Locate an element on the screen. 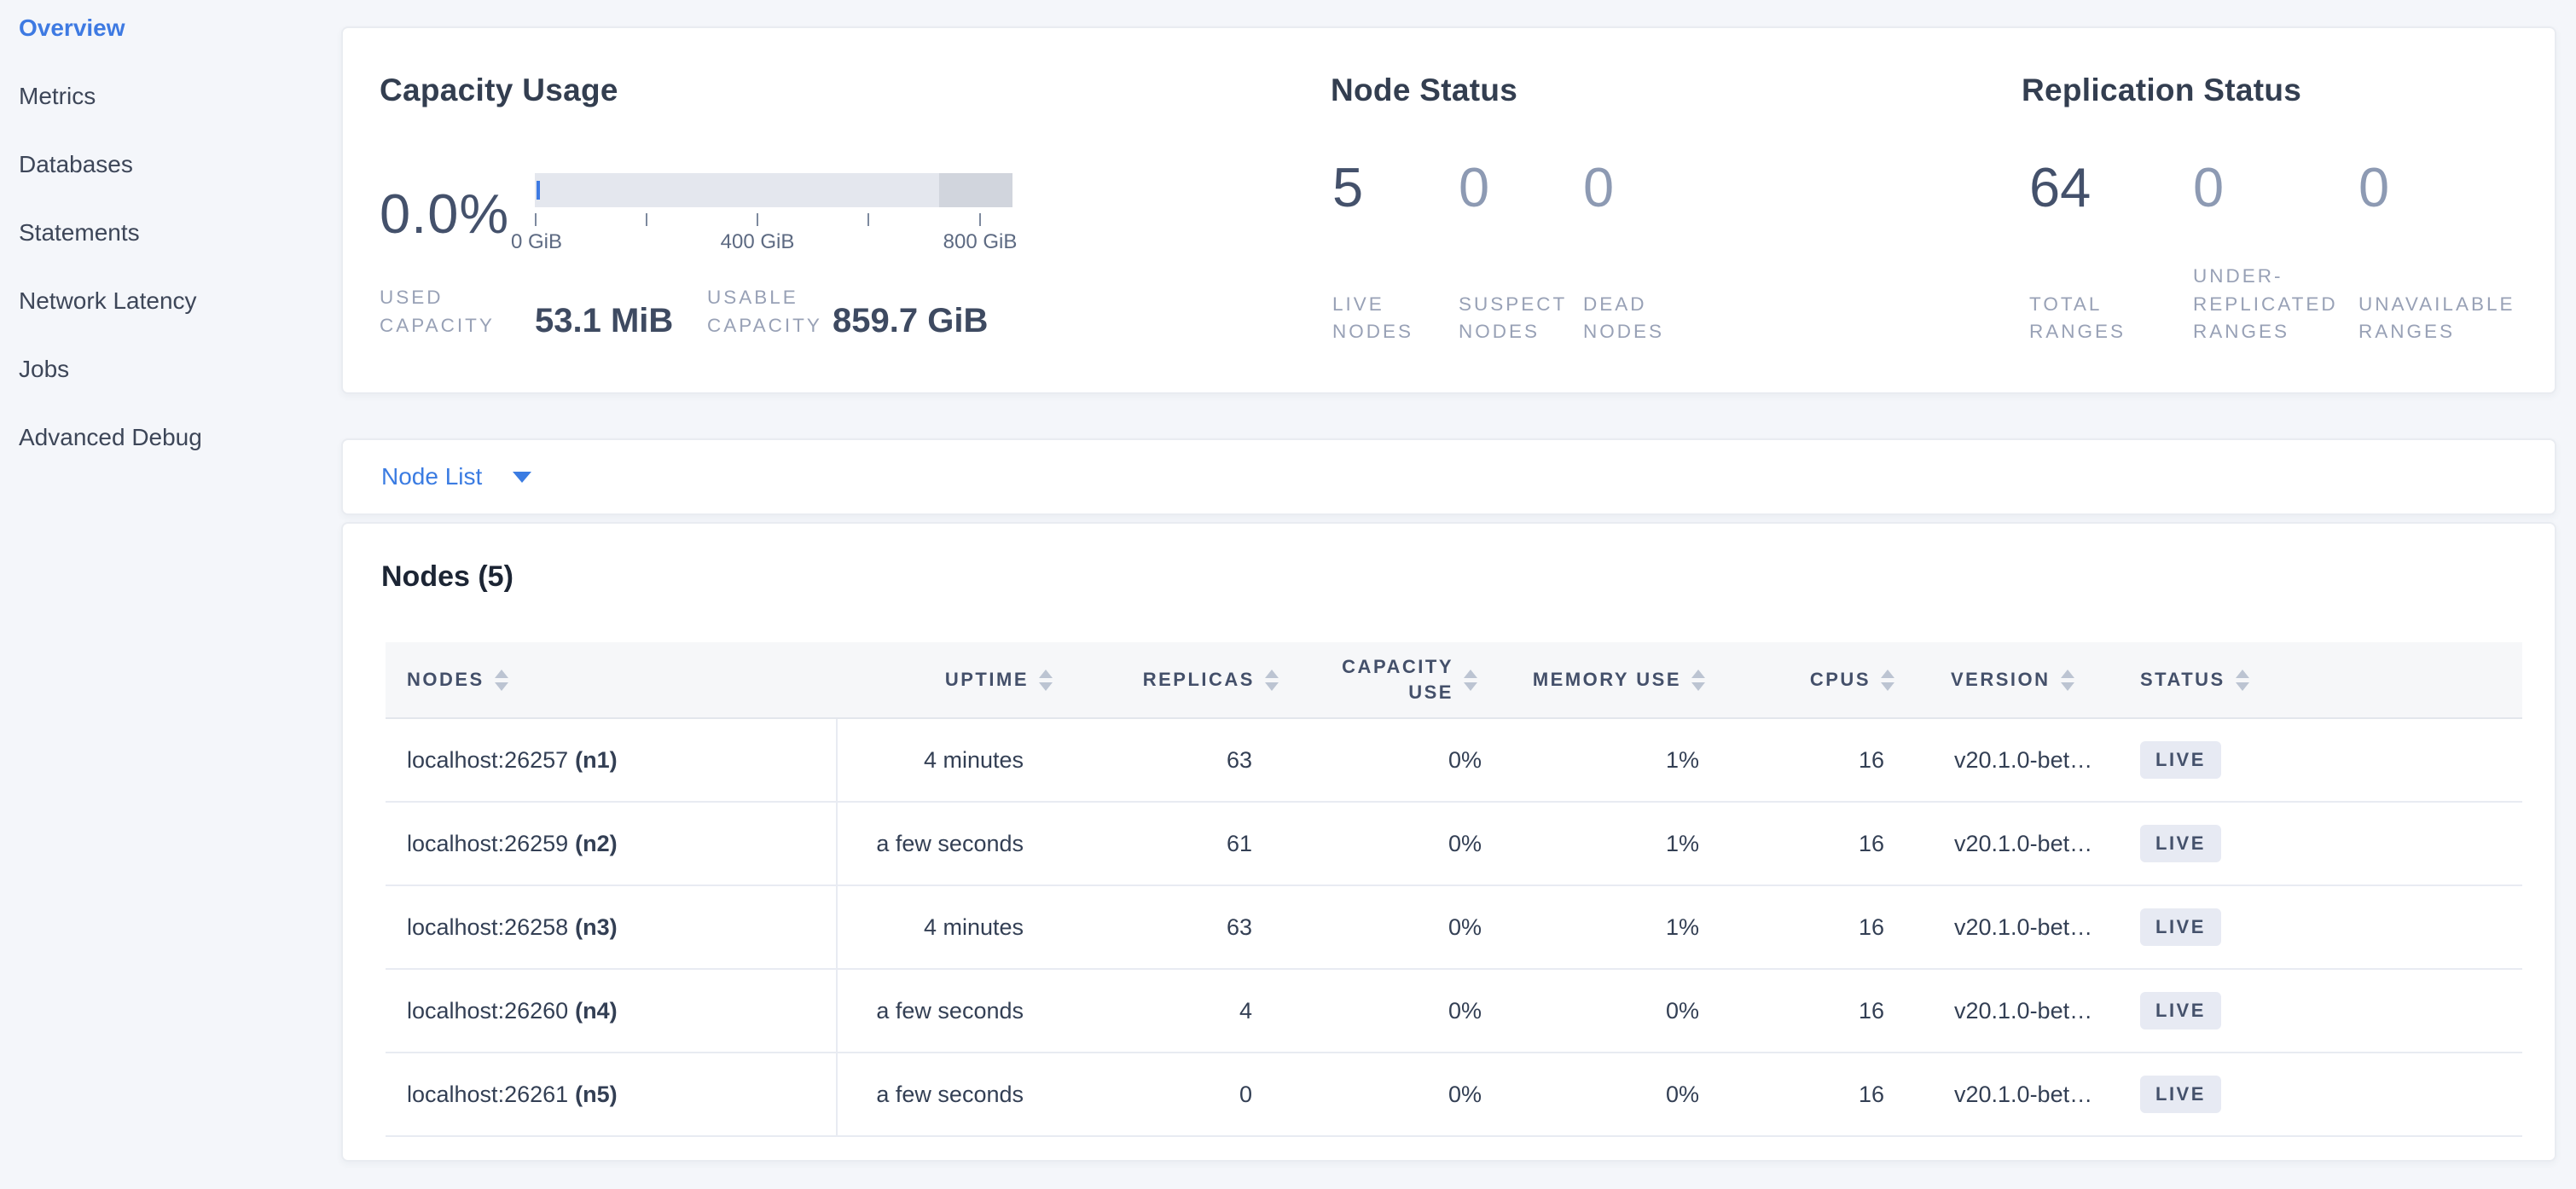  node-id: (n3) is located at coordinates (596, 927).